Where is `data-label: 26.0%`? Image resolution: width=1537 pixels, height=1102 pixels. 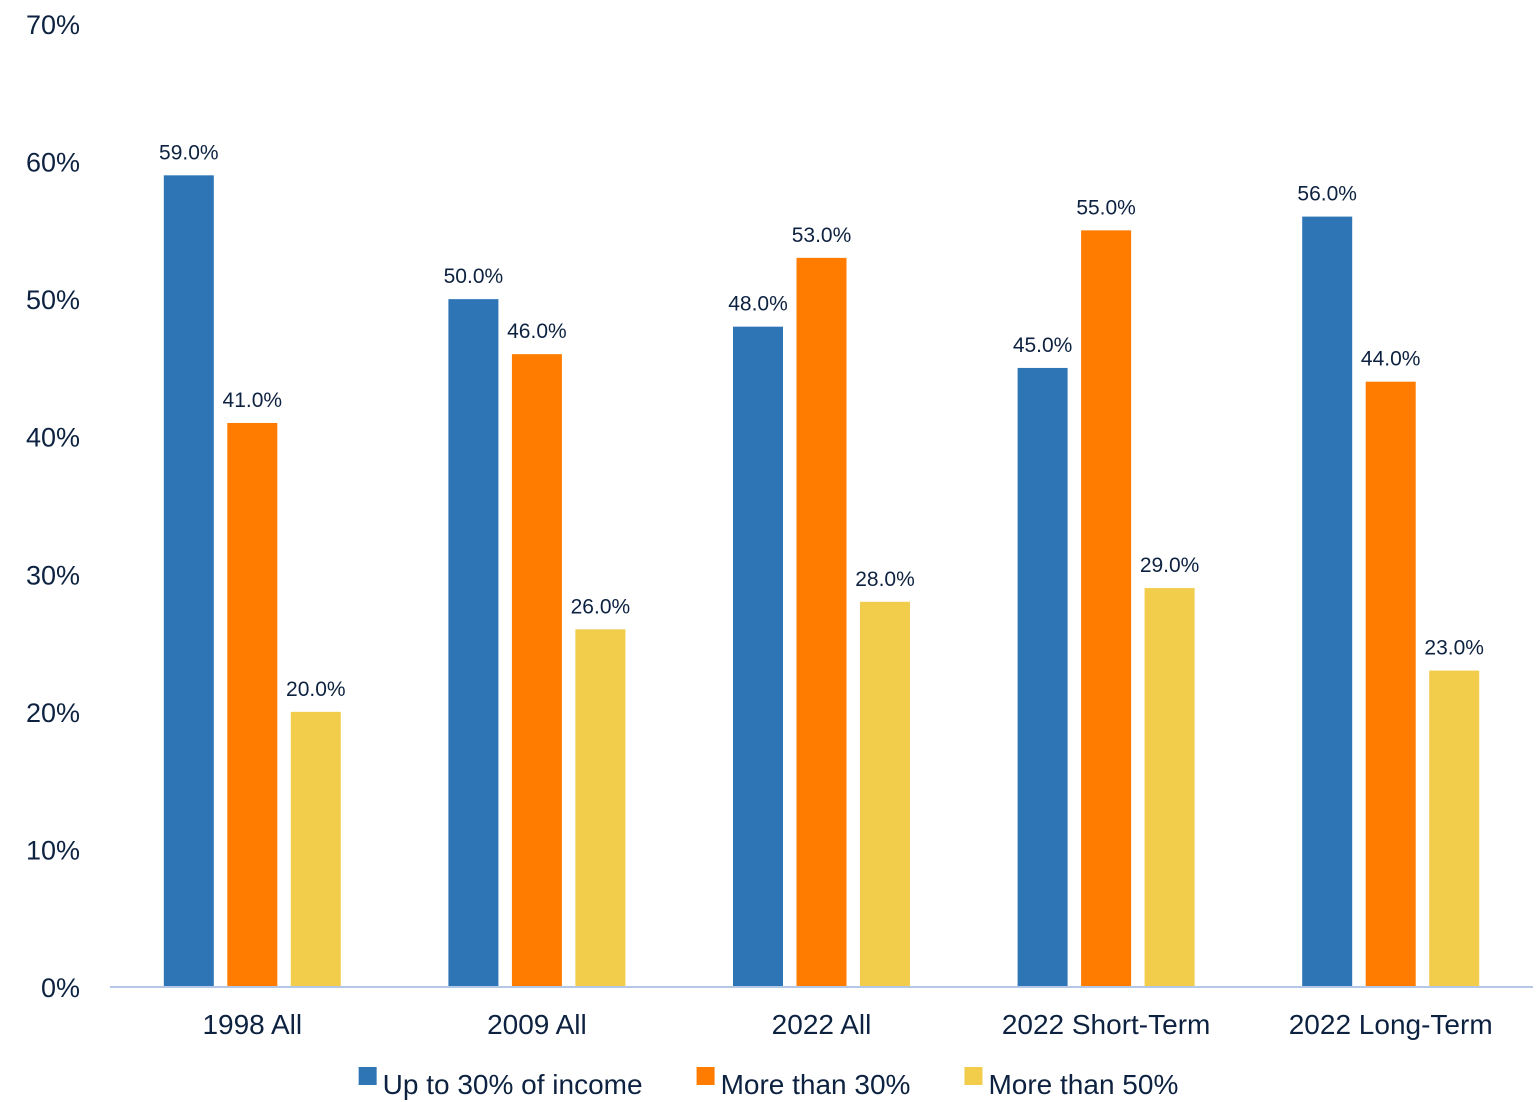 data-label: 26.0% is located at coordinates (601, 606).